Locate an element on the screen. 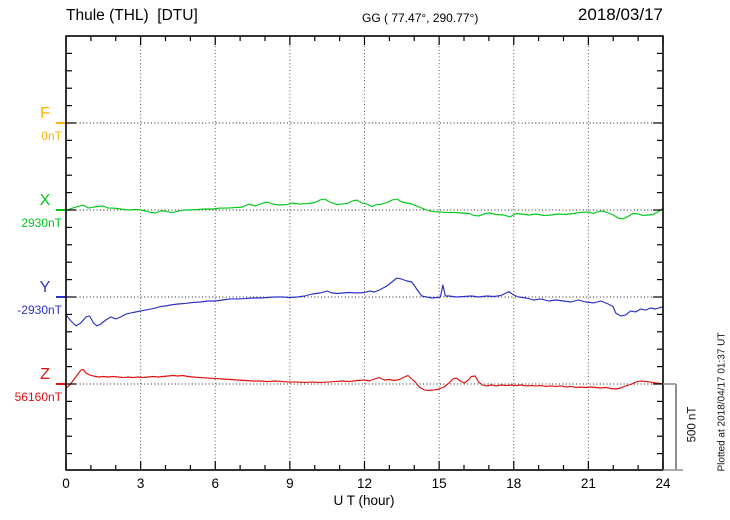 The image size is (730, 520). component-label-X: X is located at coordinates (45, 200).